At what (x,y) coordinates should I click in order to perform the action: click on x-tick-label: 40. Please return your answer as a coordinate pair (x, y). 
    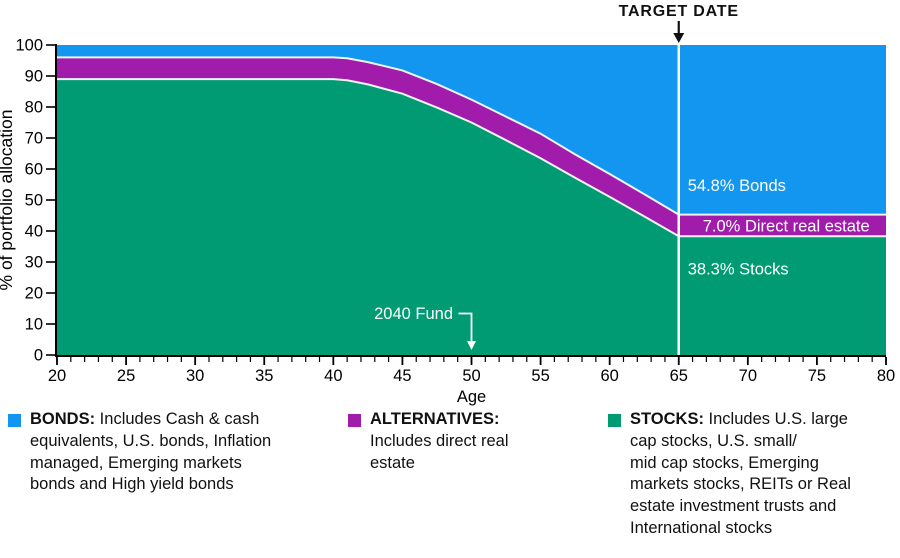
    Looking at the image, I should click on (333, 376).